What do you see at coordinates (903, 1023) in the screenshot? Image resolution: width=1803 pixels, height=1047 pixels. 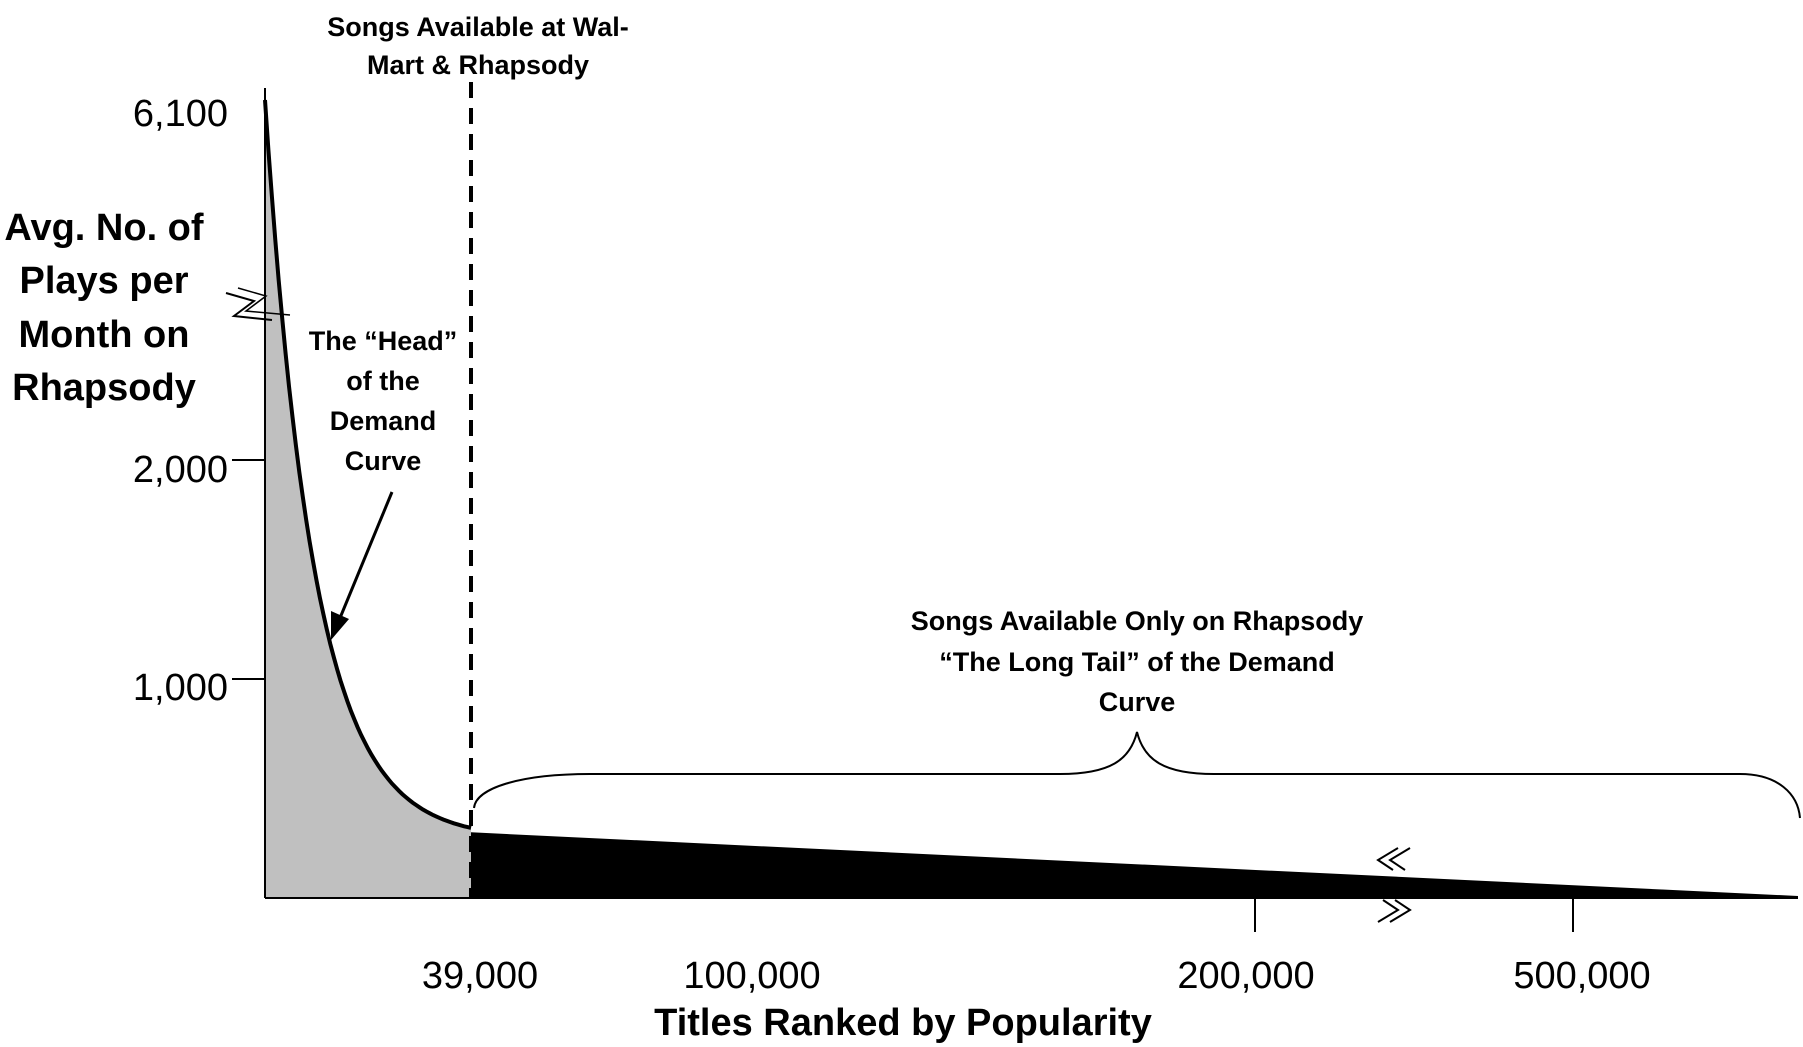 I see `x-axis-label: Titles Ranked by Popularity` at bounding box center [903, 1023].